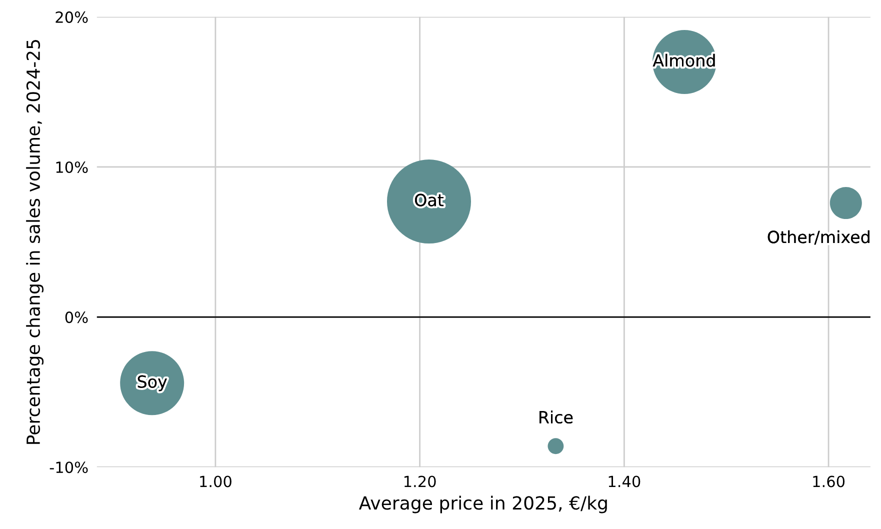  Describe the element at coordinates (829, 482) in the screenshot. I see `x-tick-label: 1.60` at that location.